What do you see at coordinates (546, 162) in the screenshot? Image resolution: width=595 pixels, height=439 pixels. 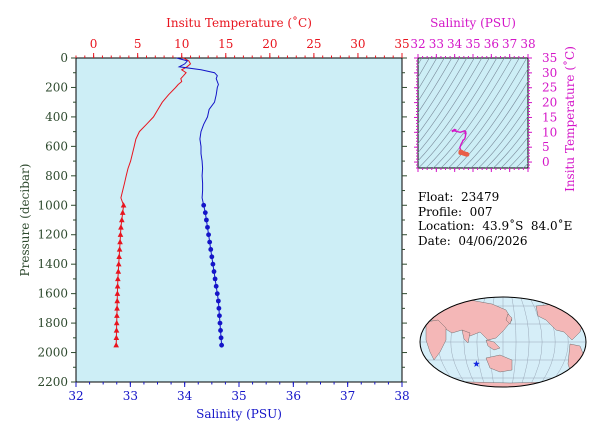 I see `ts-temperature-tick-label: 0` at bounding box center [546, 162].